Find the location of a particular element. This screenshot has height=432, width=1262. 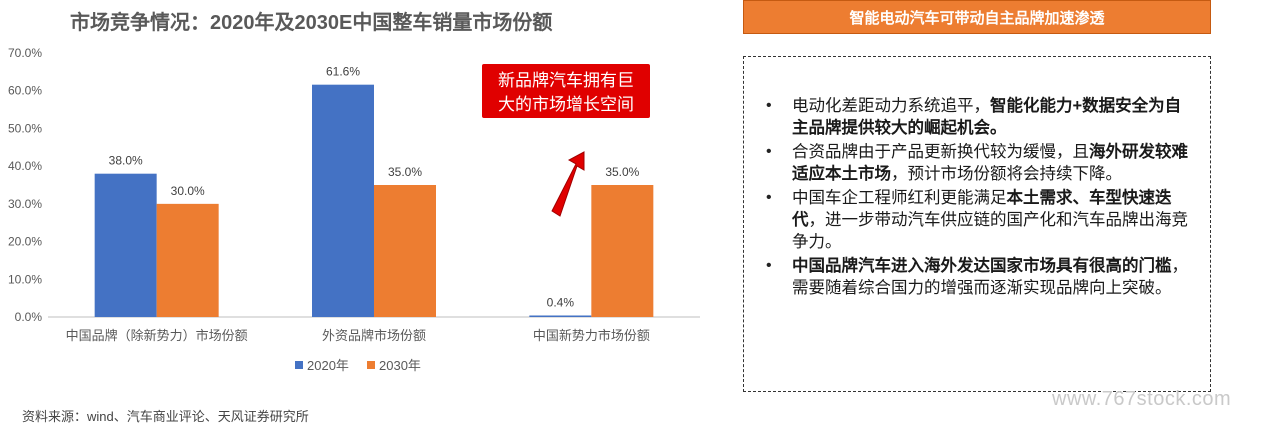

x-category-label: 外资品牌市场份额 is located at coordinates (374, 335).